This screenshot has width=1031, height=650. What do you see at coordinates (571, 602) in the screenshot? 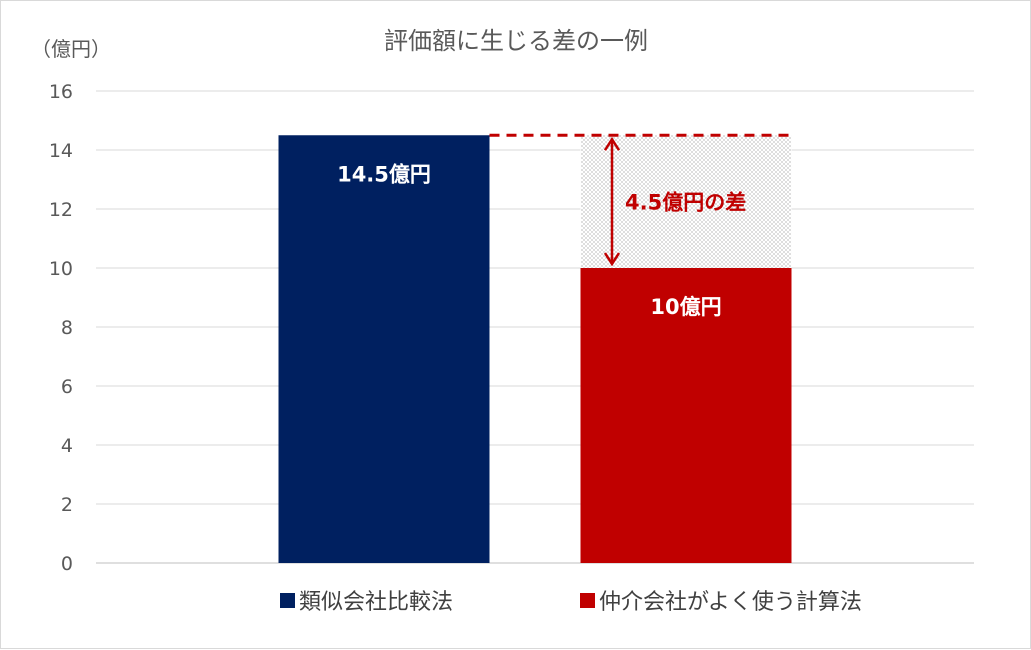
I see `legend: 類似会社比較法 仲介会社がよく使う計算法` at bounding box center [571, 602].